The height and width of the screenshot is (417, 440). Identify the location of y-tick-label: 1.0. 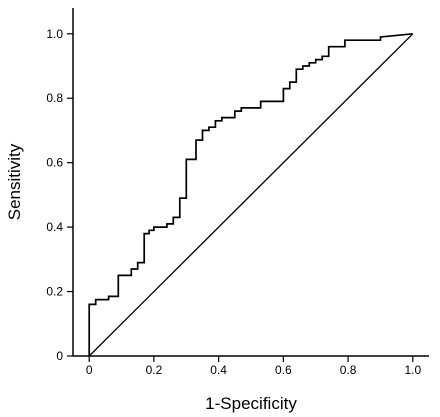
(54, 34).